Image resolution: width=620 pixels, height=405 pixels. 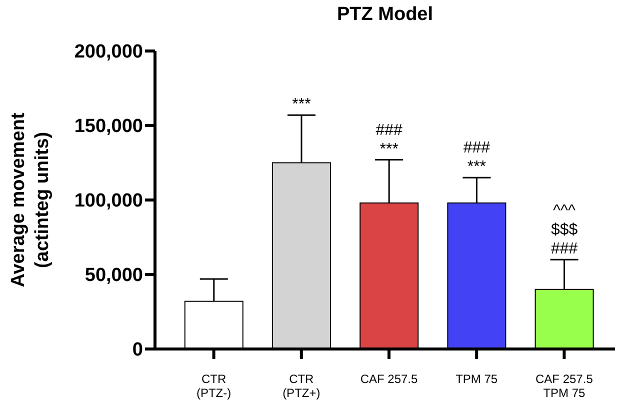 What do you see at coordinates (477, 379) in the screenshot?
I see `x-tick-label: TPM 75` at bounding box center [477, 379].